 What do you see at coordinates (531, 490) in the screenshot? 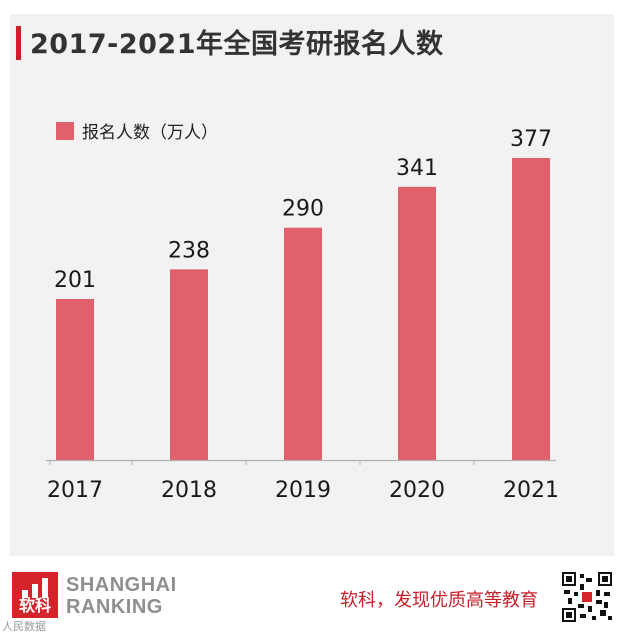
I see `x-tick-label-2021: 2021` at bounding box center [531, 490].